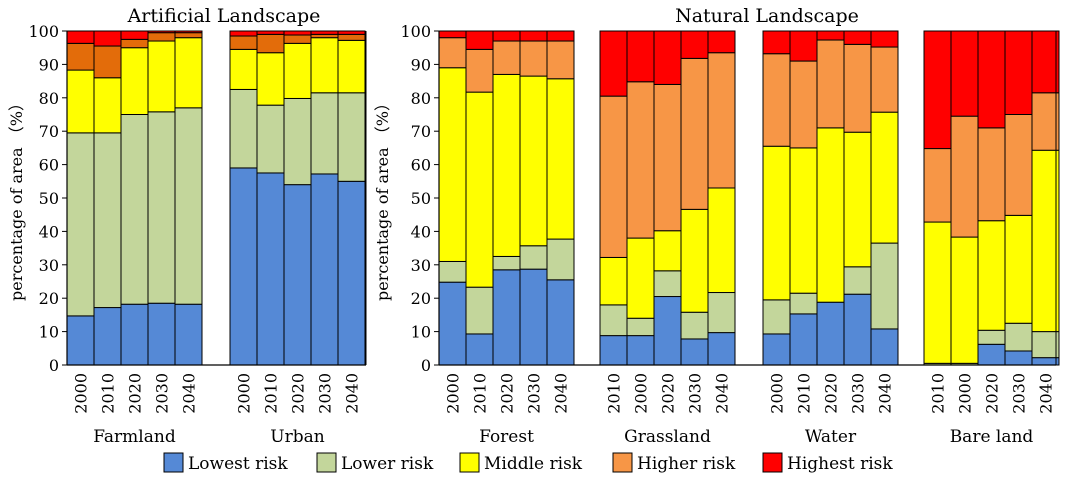 Image resolution: width=1065 pixels, height=480 pixels. What do you see at coordinates (938, 393) in the screenshot?
I see `natural-x-tick-label-bare-land-2010: 2010` at bounding box center [938, 393].